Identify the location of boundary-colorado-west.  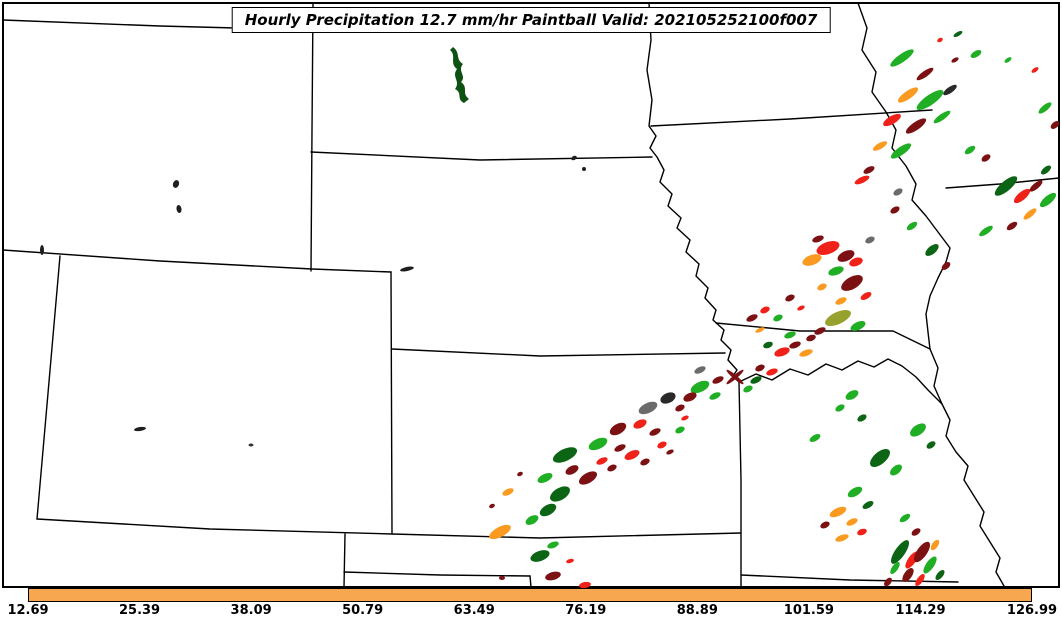
(48, 387).